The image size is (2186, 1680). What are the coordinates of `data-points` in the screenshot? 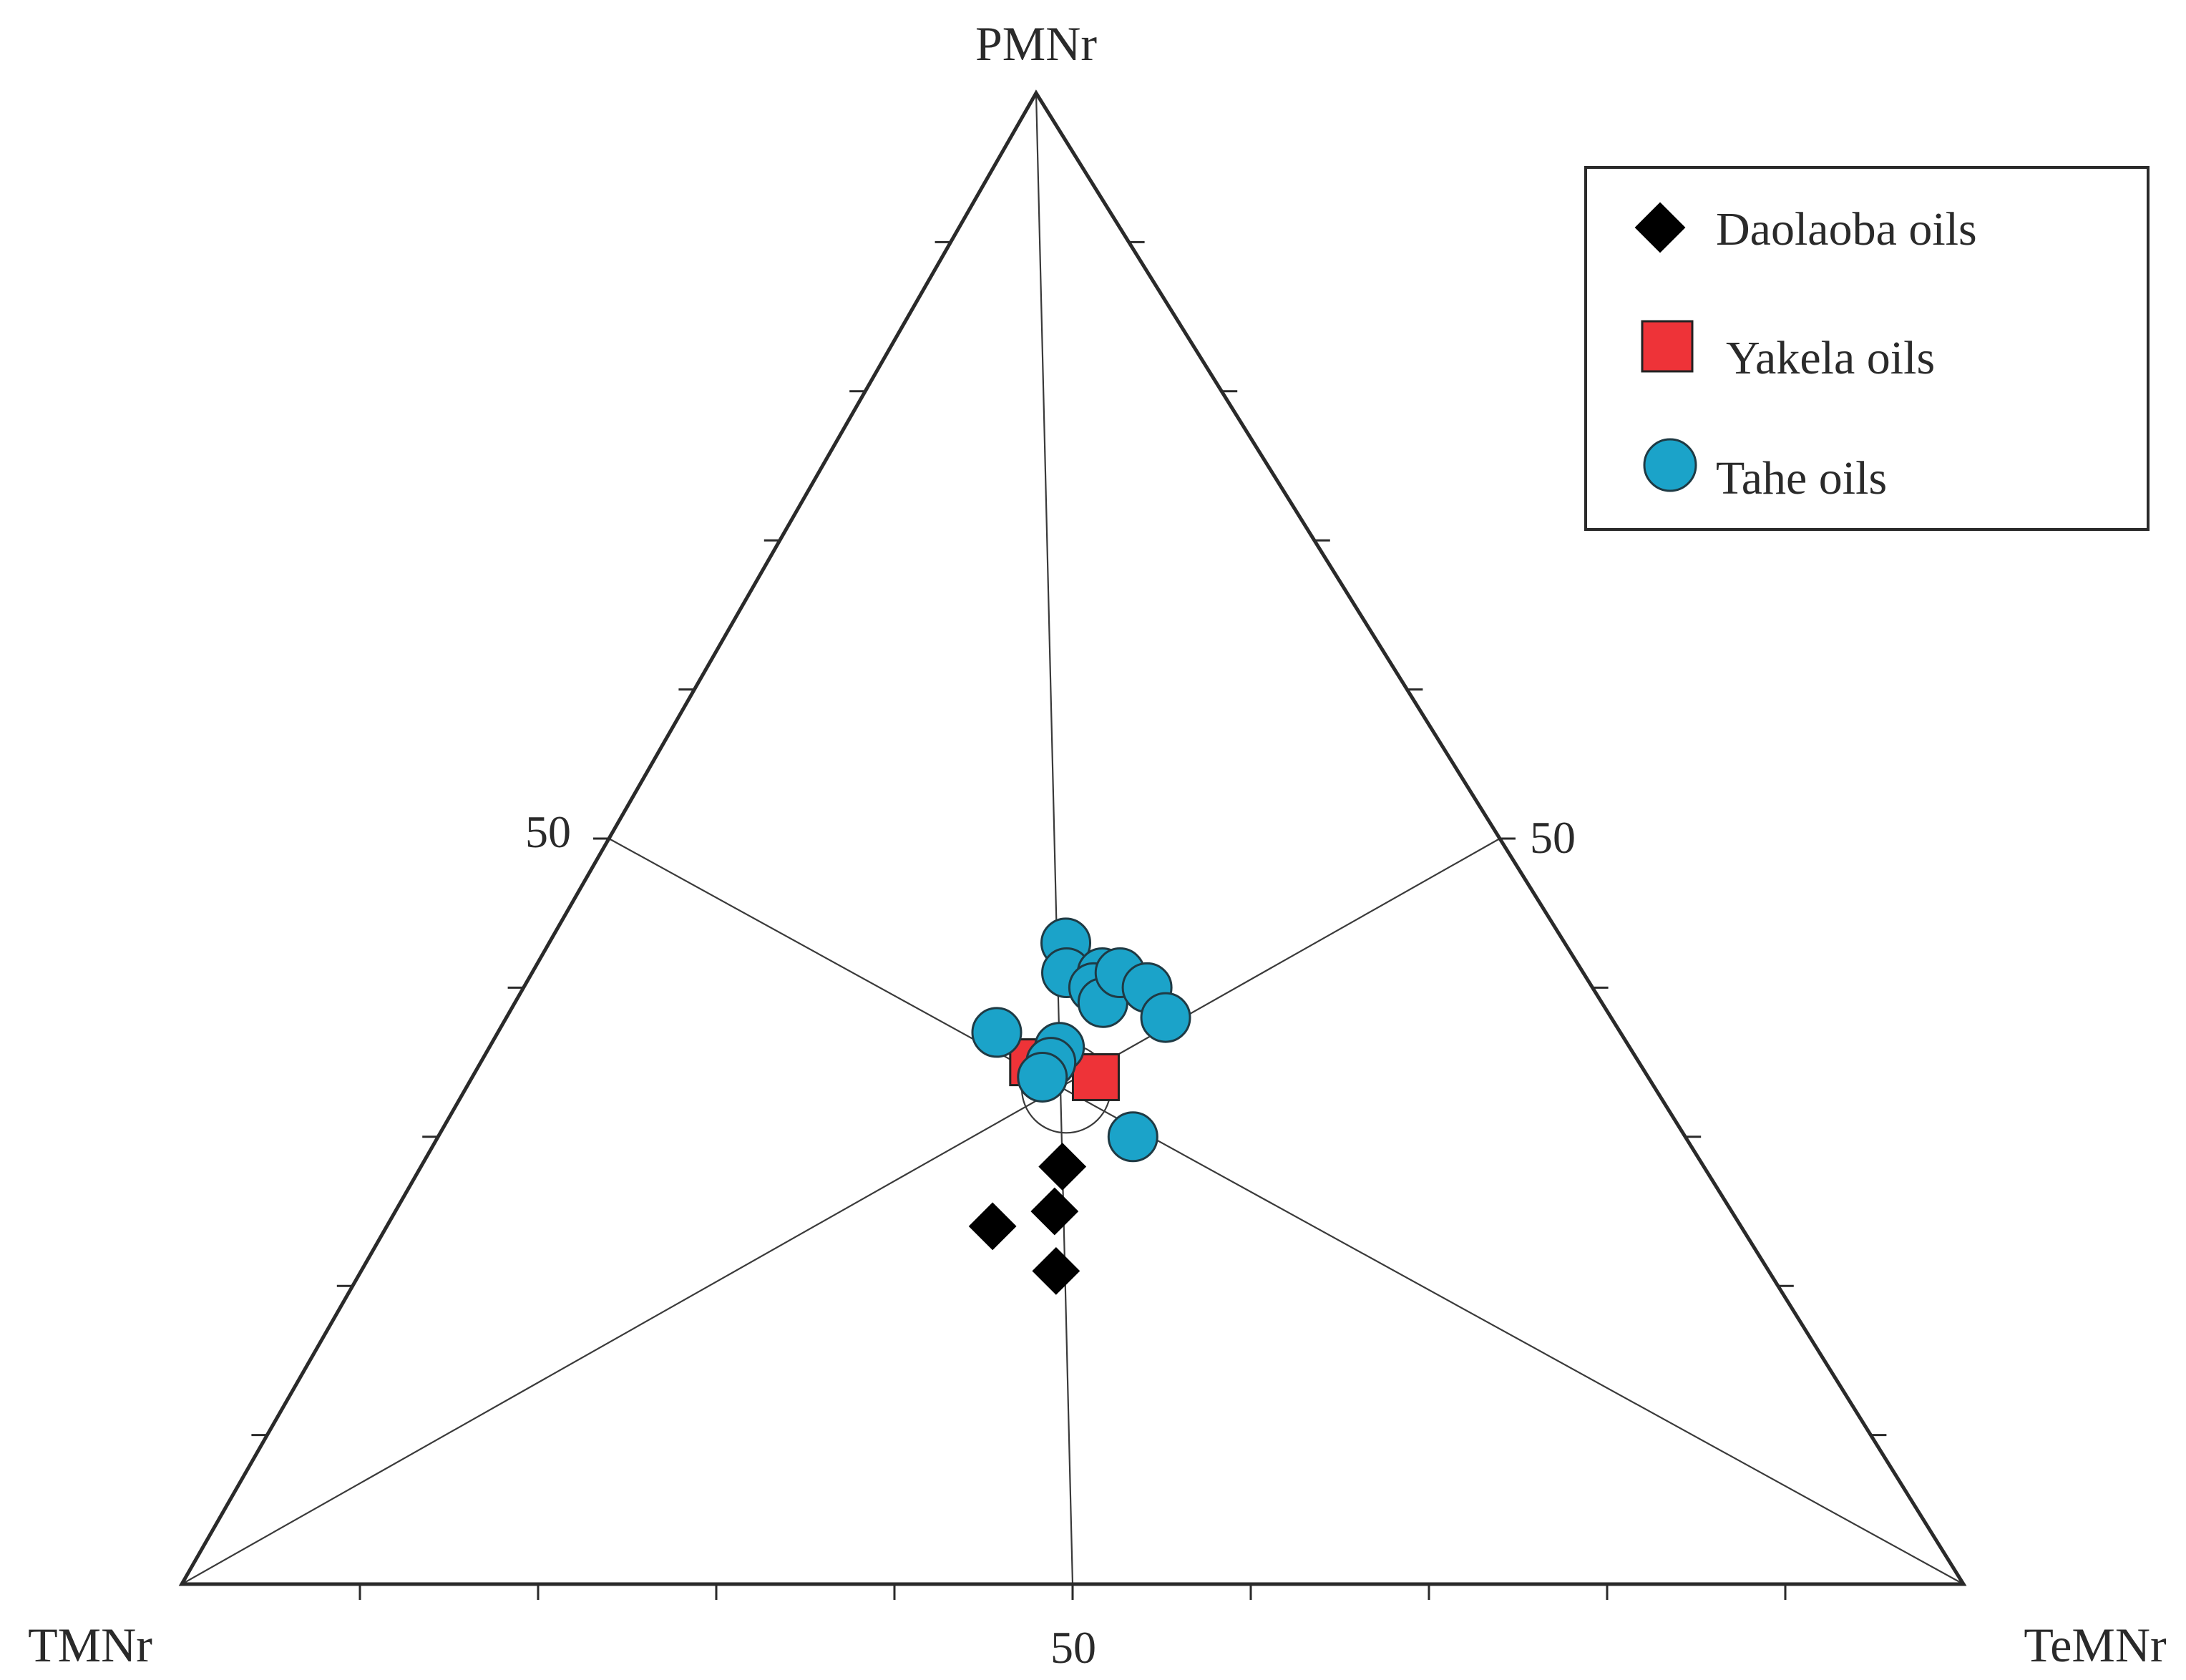 It's located at (1079, 1106).